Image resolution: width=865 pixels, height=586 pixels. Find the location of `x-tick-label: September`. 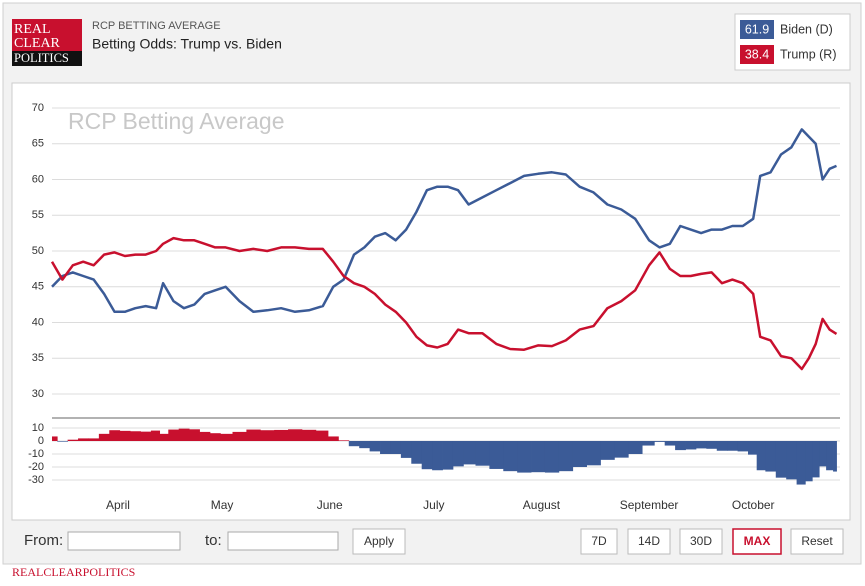

x-tick-label: September is located at coordinates (649, 505).